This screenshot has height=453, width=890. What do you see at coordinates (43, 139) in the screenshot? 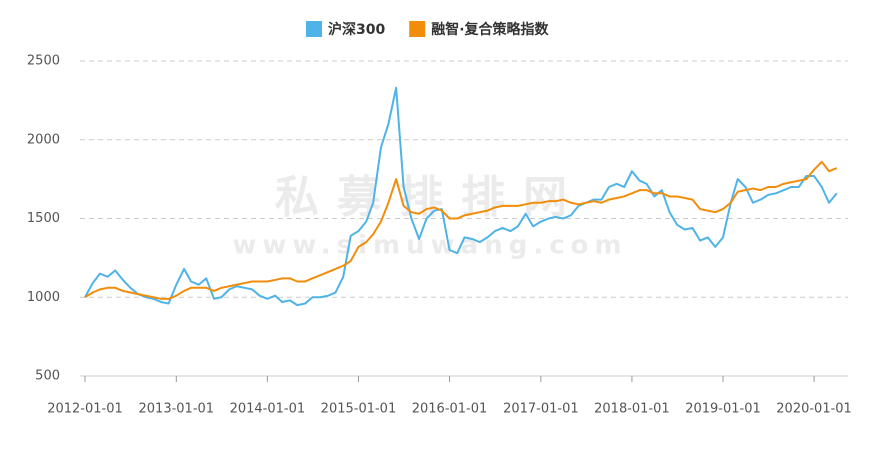
I see `y-tick-label: 2000` at bounding box center [43, 139].